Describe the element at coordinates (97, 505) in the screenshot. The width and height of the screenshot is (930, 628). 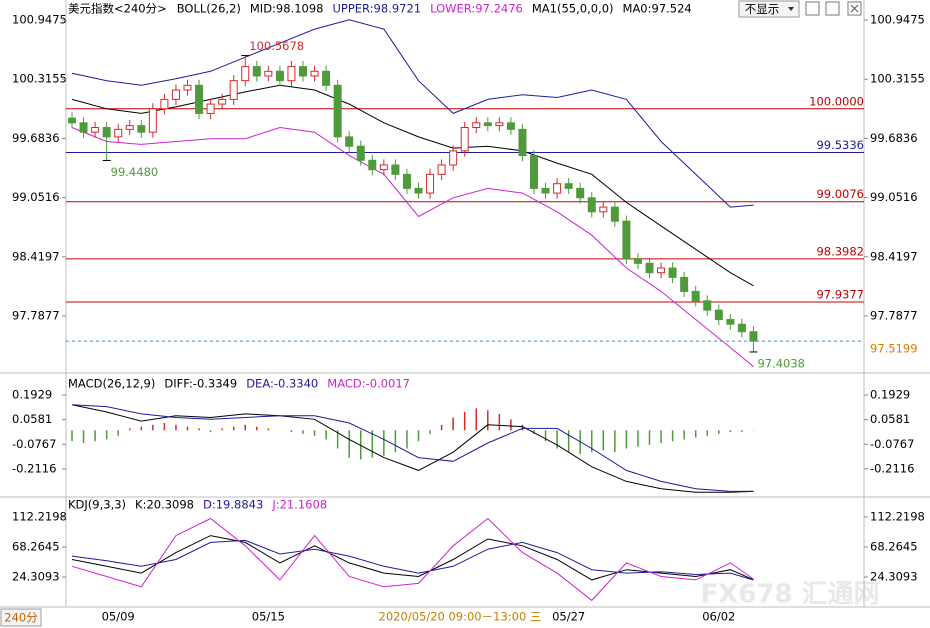
I see `legend-entry: KDJ(9,3,3)` at that location.